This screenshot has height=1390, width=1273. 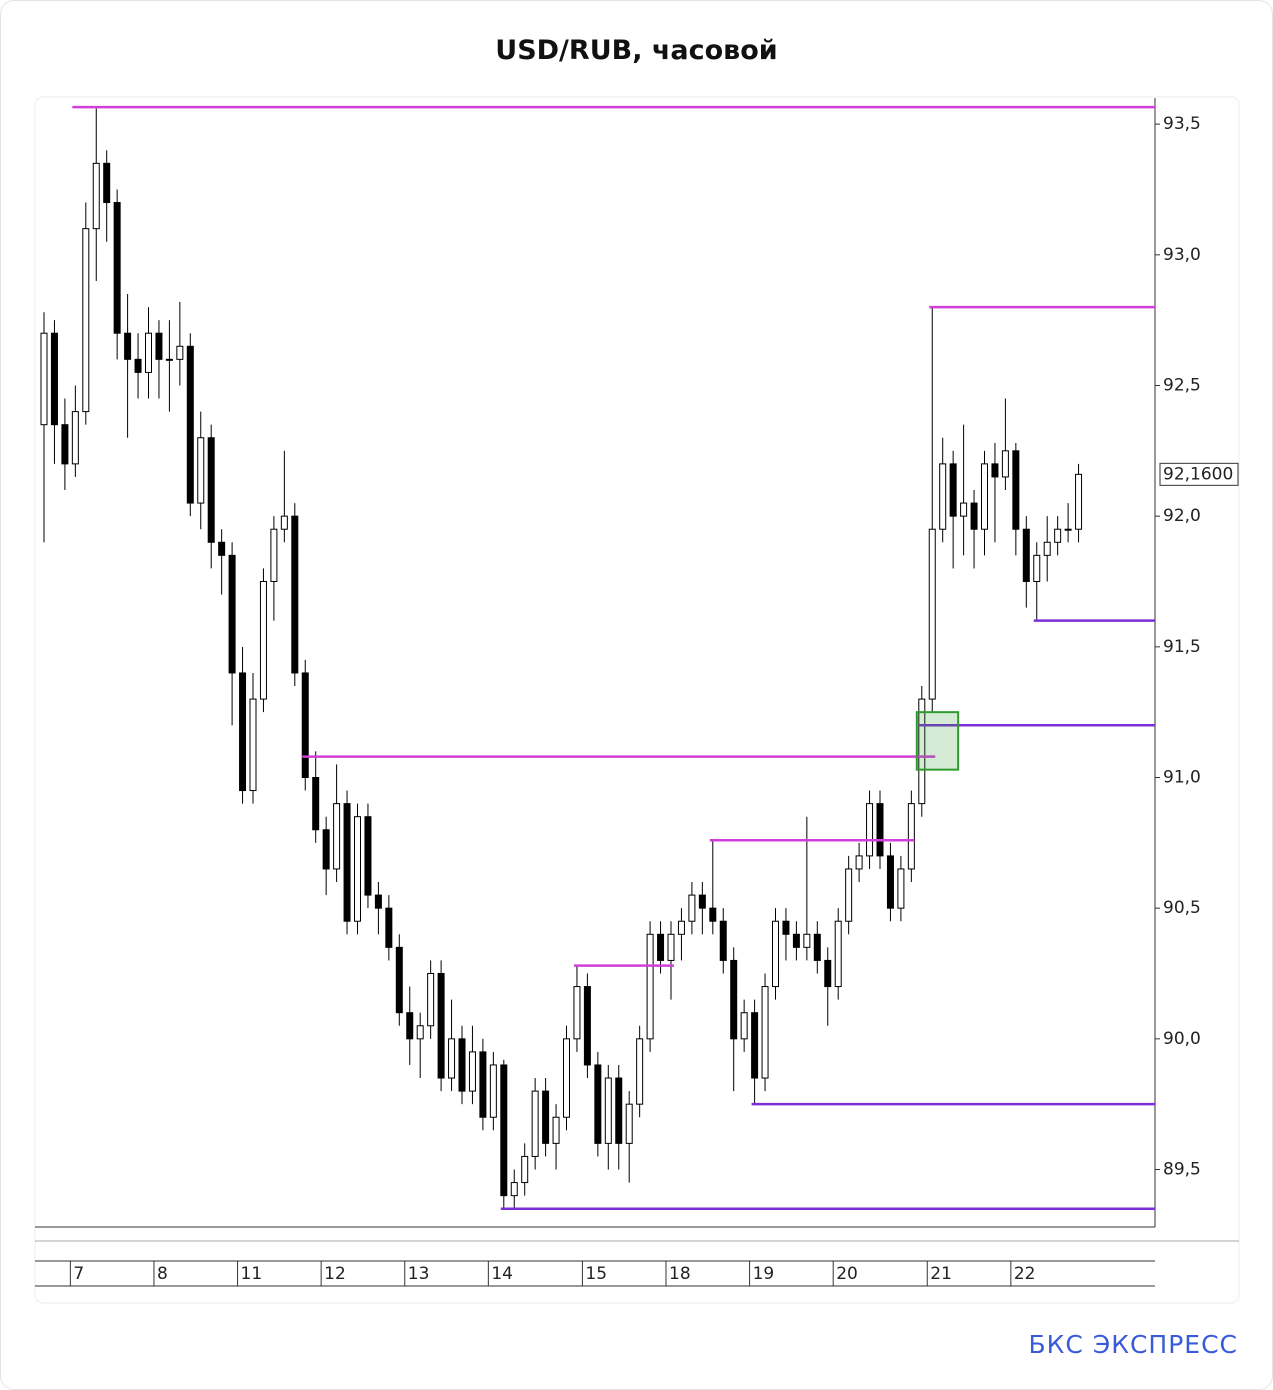 I want to click on x-tick-label: 13, so click(x=419, y=1274).